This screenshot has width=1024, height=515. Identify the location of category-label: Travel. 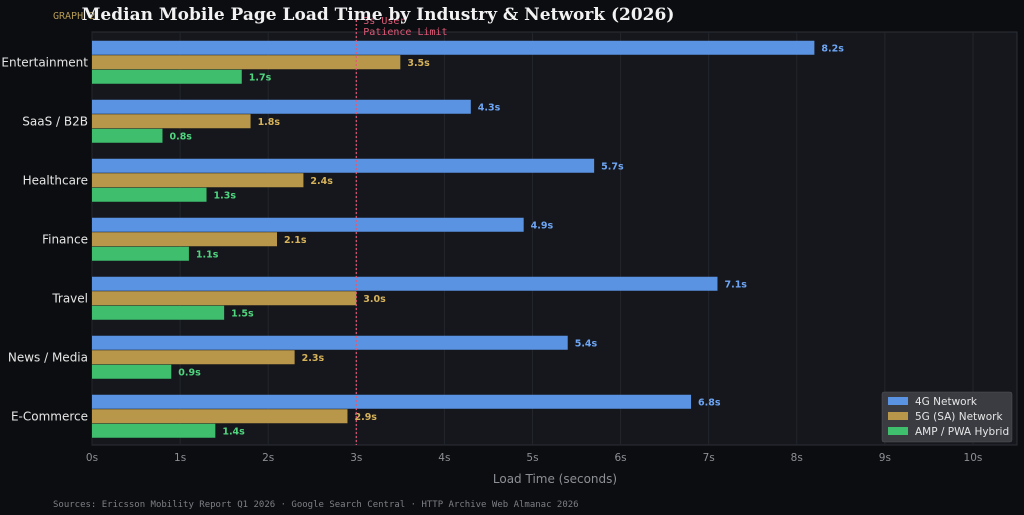
(69, 299).